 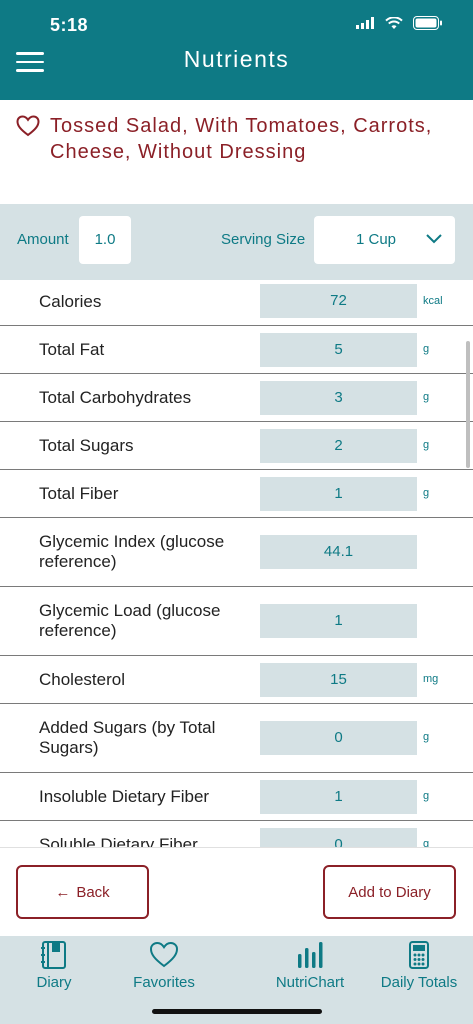 What do you see at coordinates (132, 551) in the screenshot?
I see `nutrient-name: Glycemic Index (glucose reference)` at bounding box center [132, 551].